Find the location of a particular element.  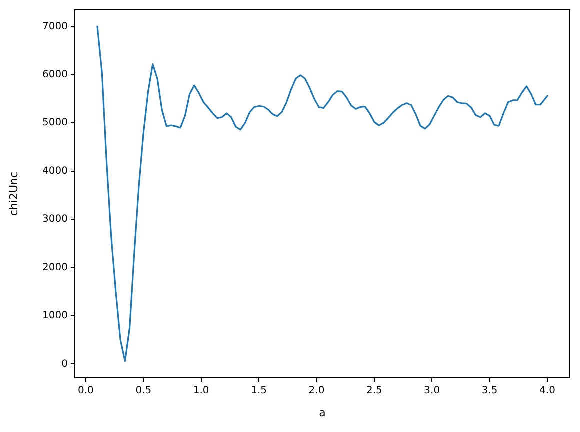

x-tick-label: 1.5 is located at coordinates (259, 391).